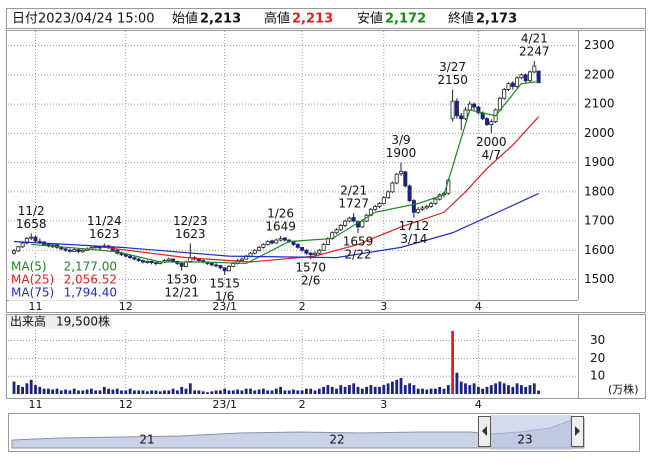  What do you see at coordinates (358, 242) in the screenshot?
I see `annotation-price: 1659` at bounding box center [358, 242].